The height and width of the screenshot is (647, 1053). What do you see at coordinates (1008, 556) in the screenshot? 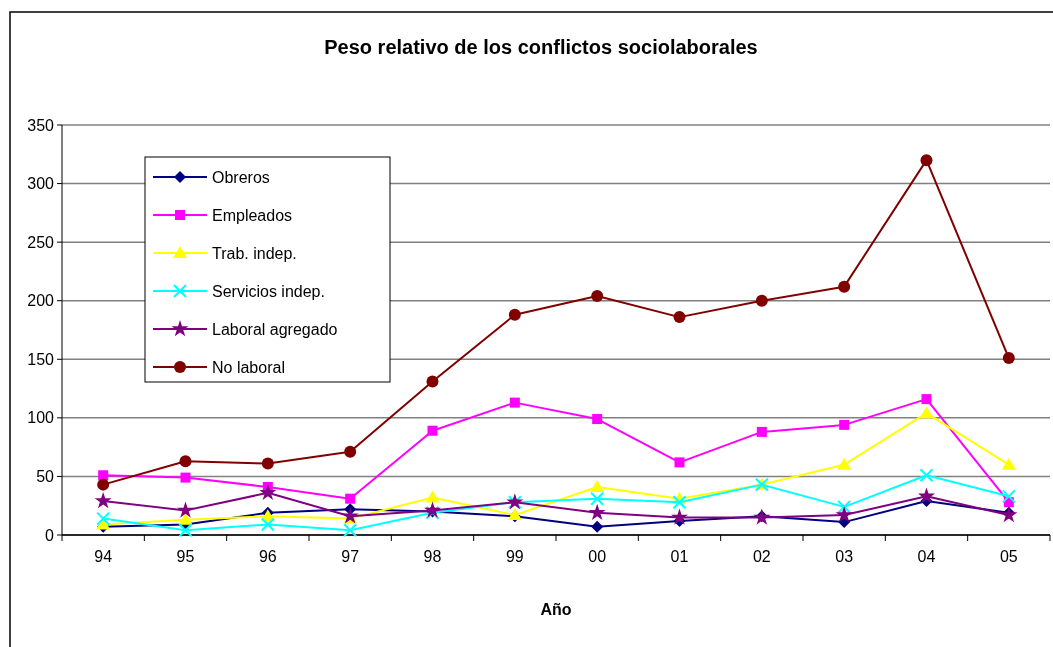
I see `x-tick-label: 05` at bounding box center [1008, 556].